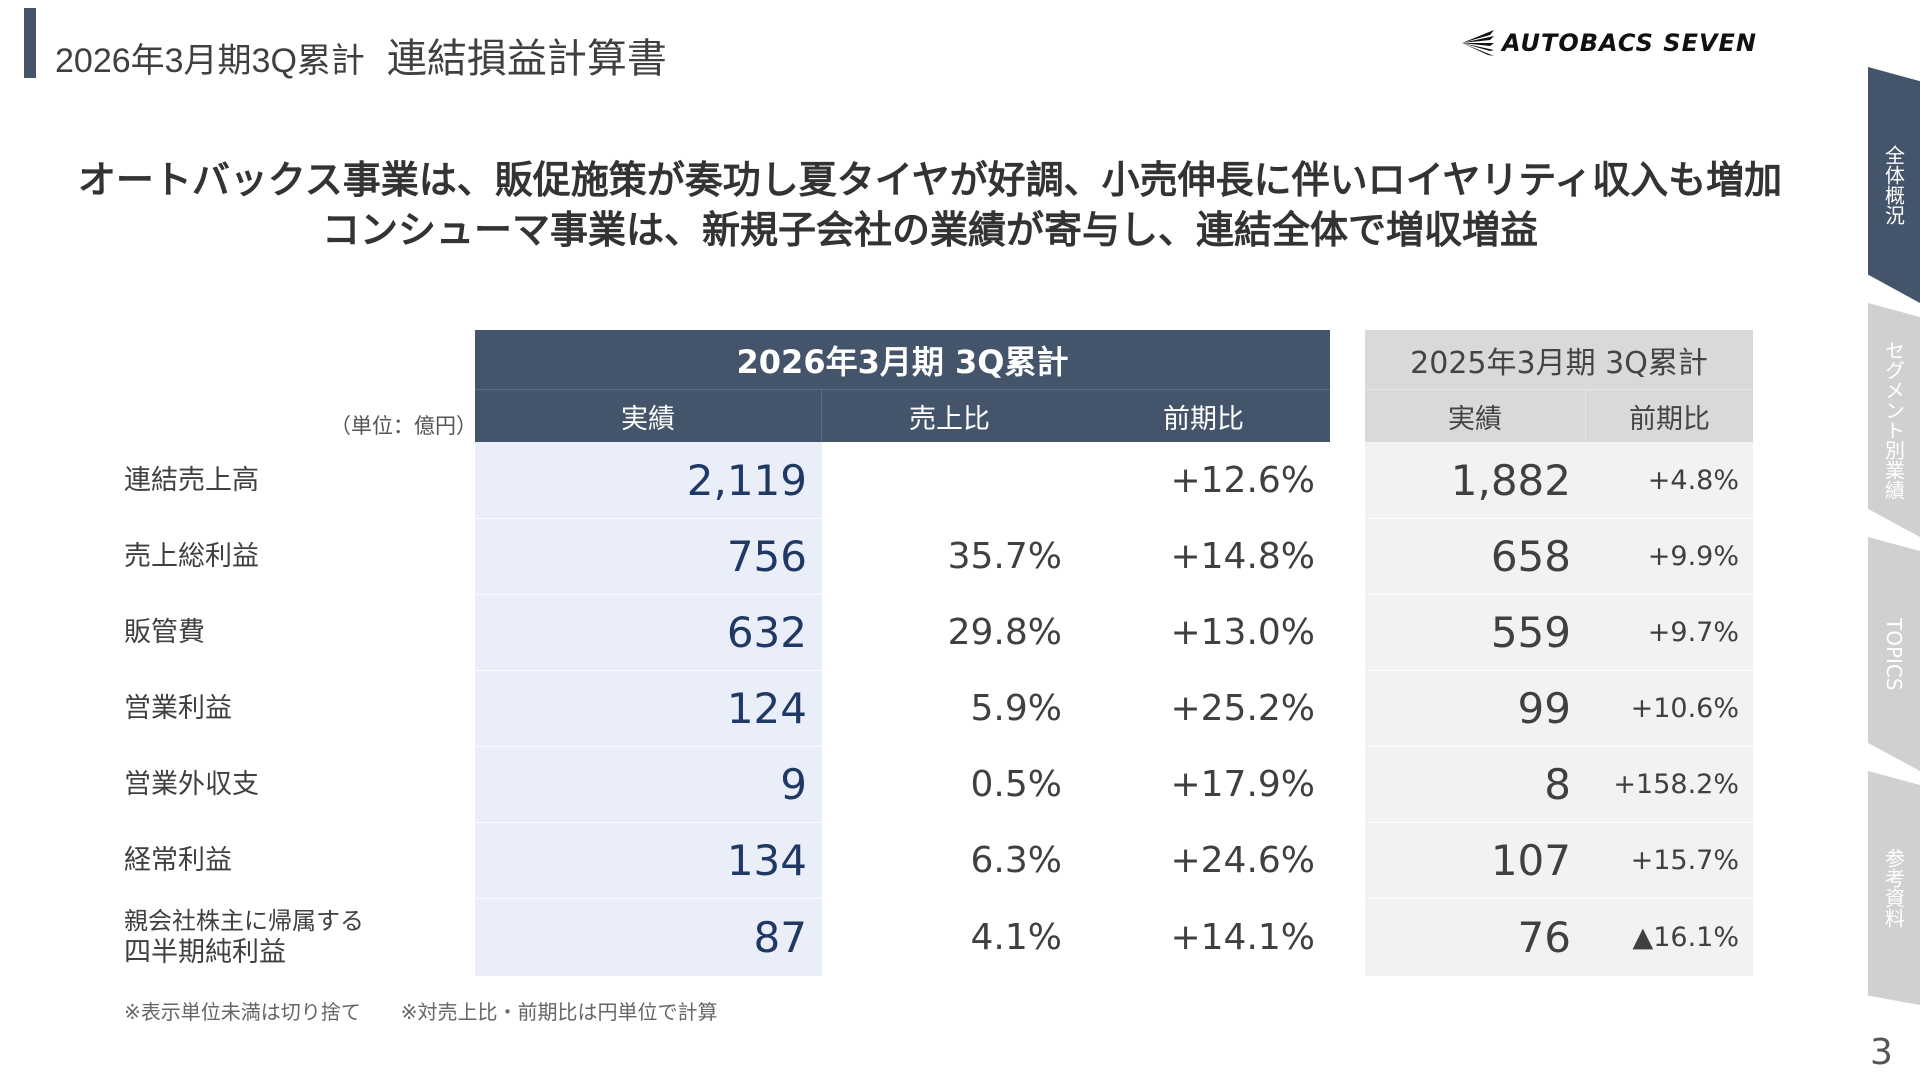  What do you see at coordinates (1530, 556) in the screenshot?
I see `prior-actual-value: 658` at bounding box center [1530, 556].